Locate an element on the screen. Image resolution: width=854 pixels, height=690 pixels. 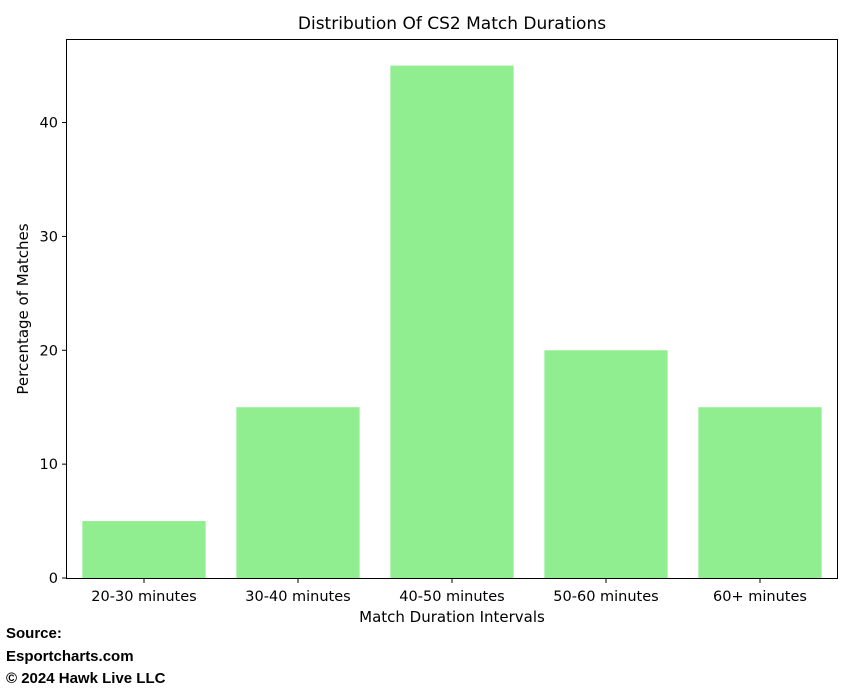
bar-20-30-minutes is located at coordinates (144, 549).